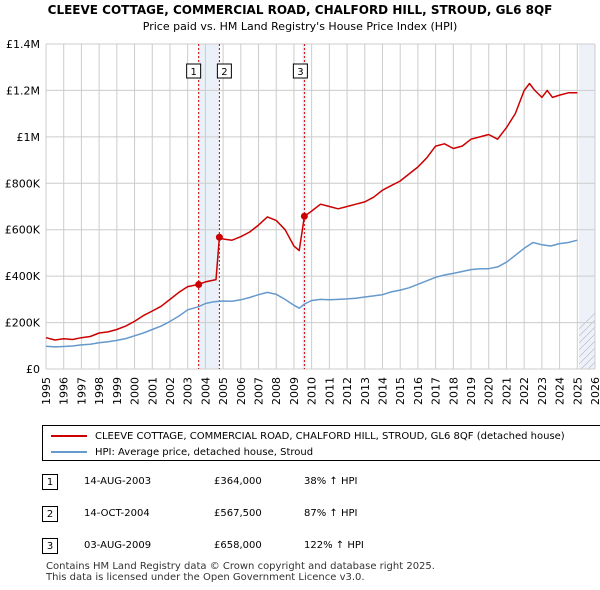 The image size is (600, 590). Describe the element at coordinates (241, 391) in the screenshot. I see `x-tick-label: 2006` at that location.